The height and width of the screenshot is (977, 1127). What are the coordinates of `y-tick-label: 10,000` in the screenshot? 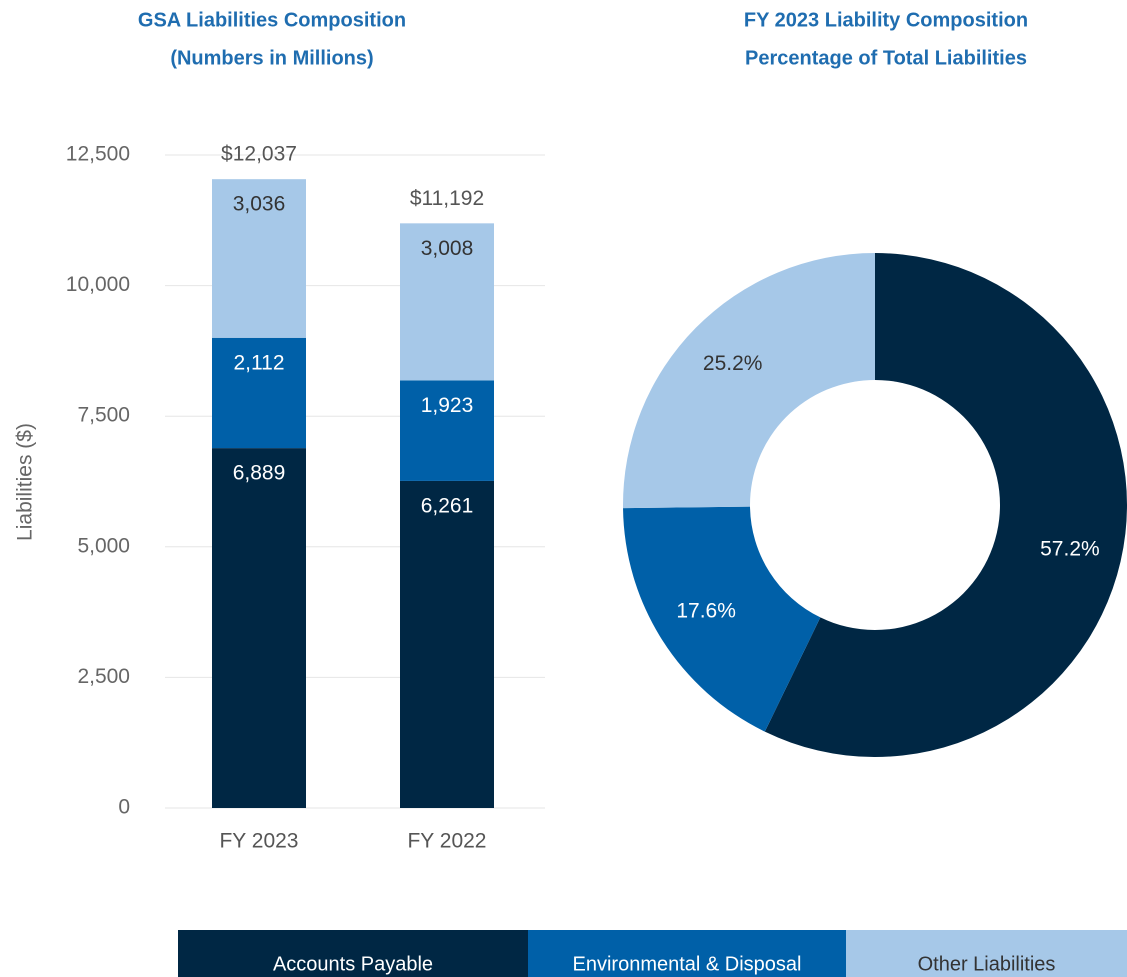 It's located at (98, 284).